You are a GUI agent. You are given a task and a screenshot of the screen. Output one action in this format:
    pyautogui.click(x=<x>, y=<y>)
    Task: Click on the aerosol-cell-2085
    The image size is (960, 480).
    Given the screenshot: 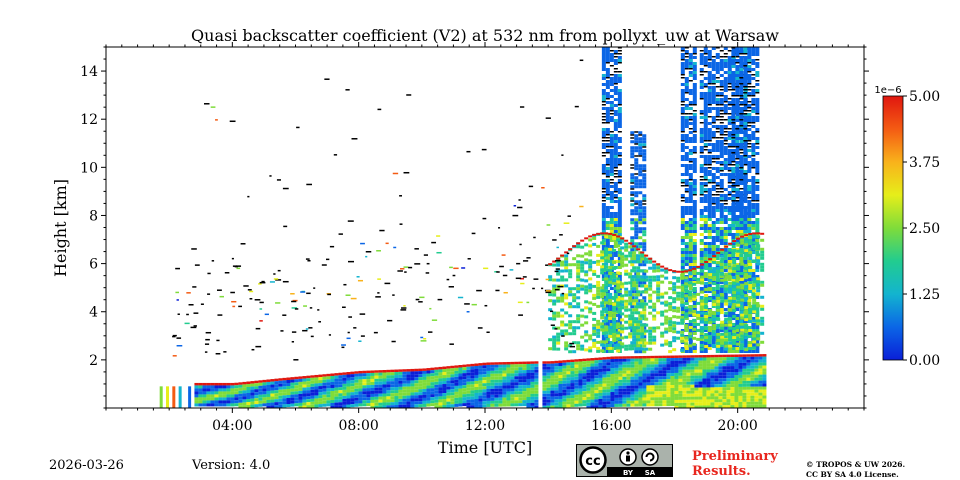 What is the action you would take?
    pyautogui.click(x=603, y=339)
    